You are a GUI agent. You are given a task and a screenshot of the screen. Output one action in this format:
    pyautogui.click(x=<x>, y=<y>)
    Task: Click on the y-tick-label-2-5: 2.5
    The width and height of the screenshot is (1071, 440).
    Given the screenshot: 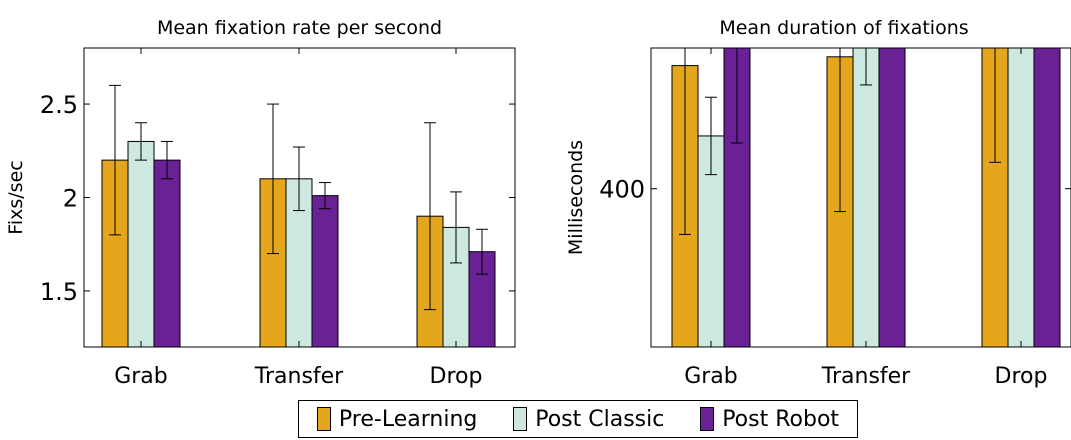 What is the action you would take?
    pyautogui.click(x=59, y=105)
    